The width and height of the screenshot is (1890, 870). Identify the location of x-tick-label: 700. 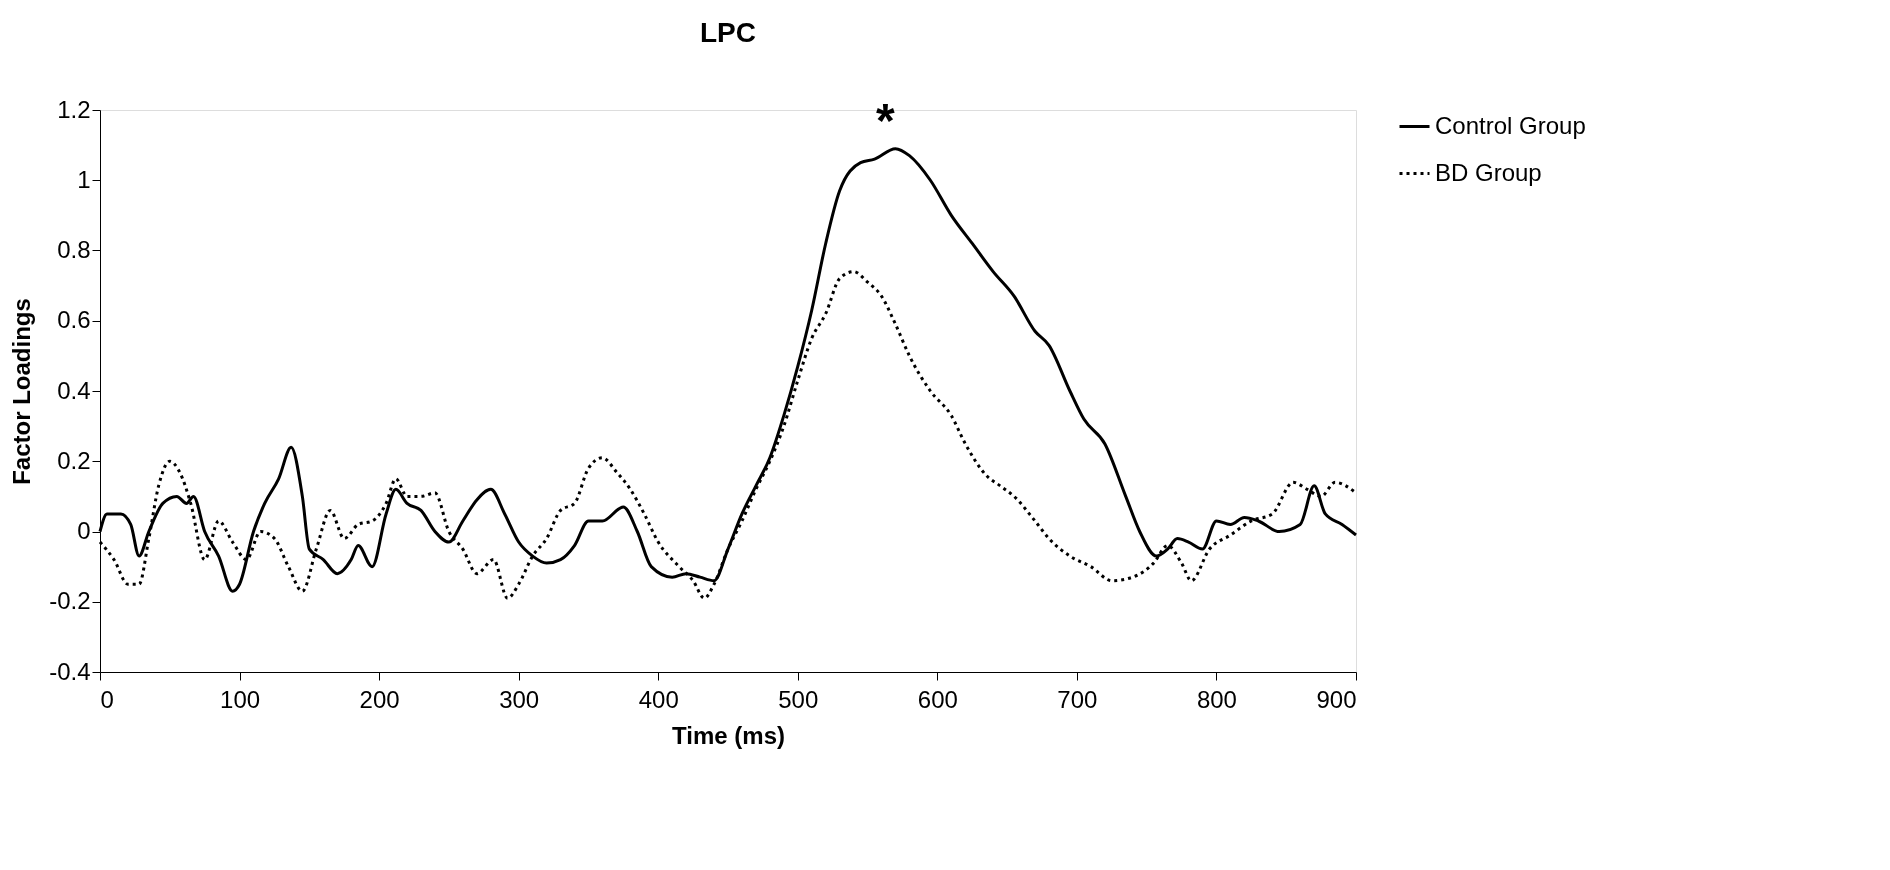
(1077, 699).